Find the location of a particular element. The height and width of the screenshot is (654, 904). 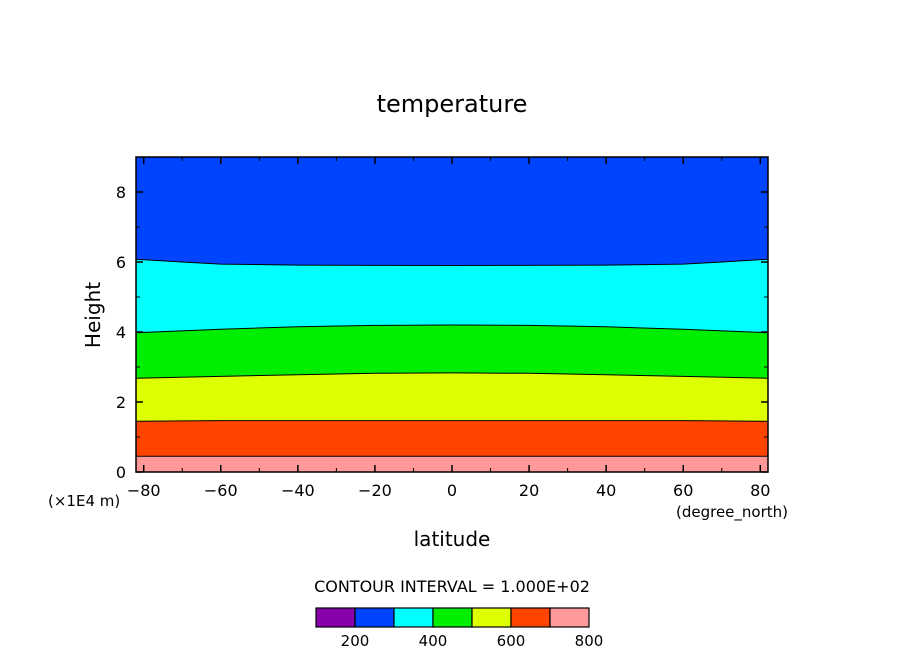

y-tick-label: 6 is located at coordinates (121, 262).